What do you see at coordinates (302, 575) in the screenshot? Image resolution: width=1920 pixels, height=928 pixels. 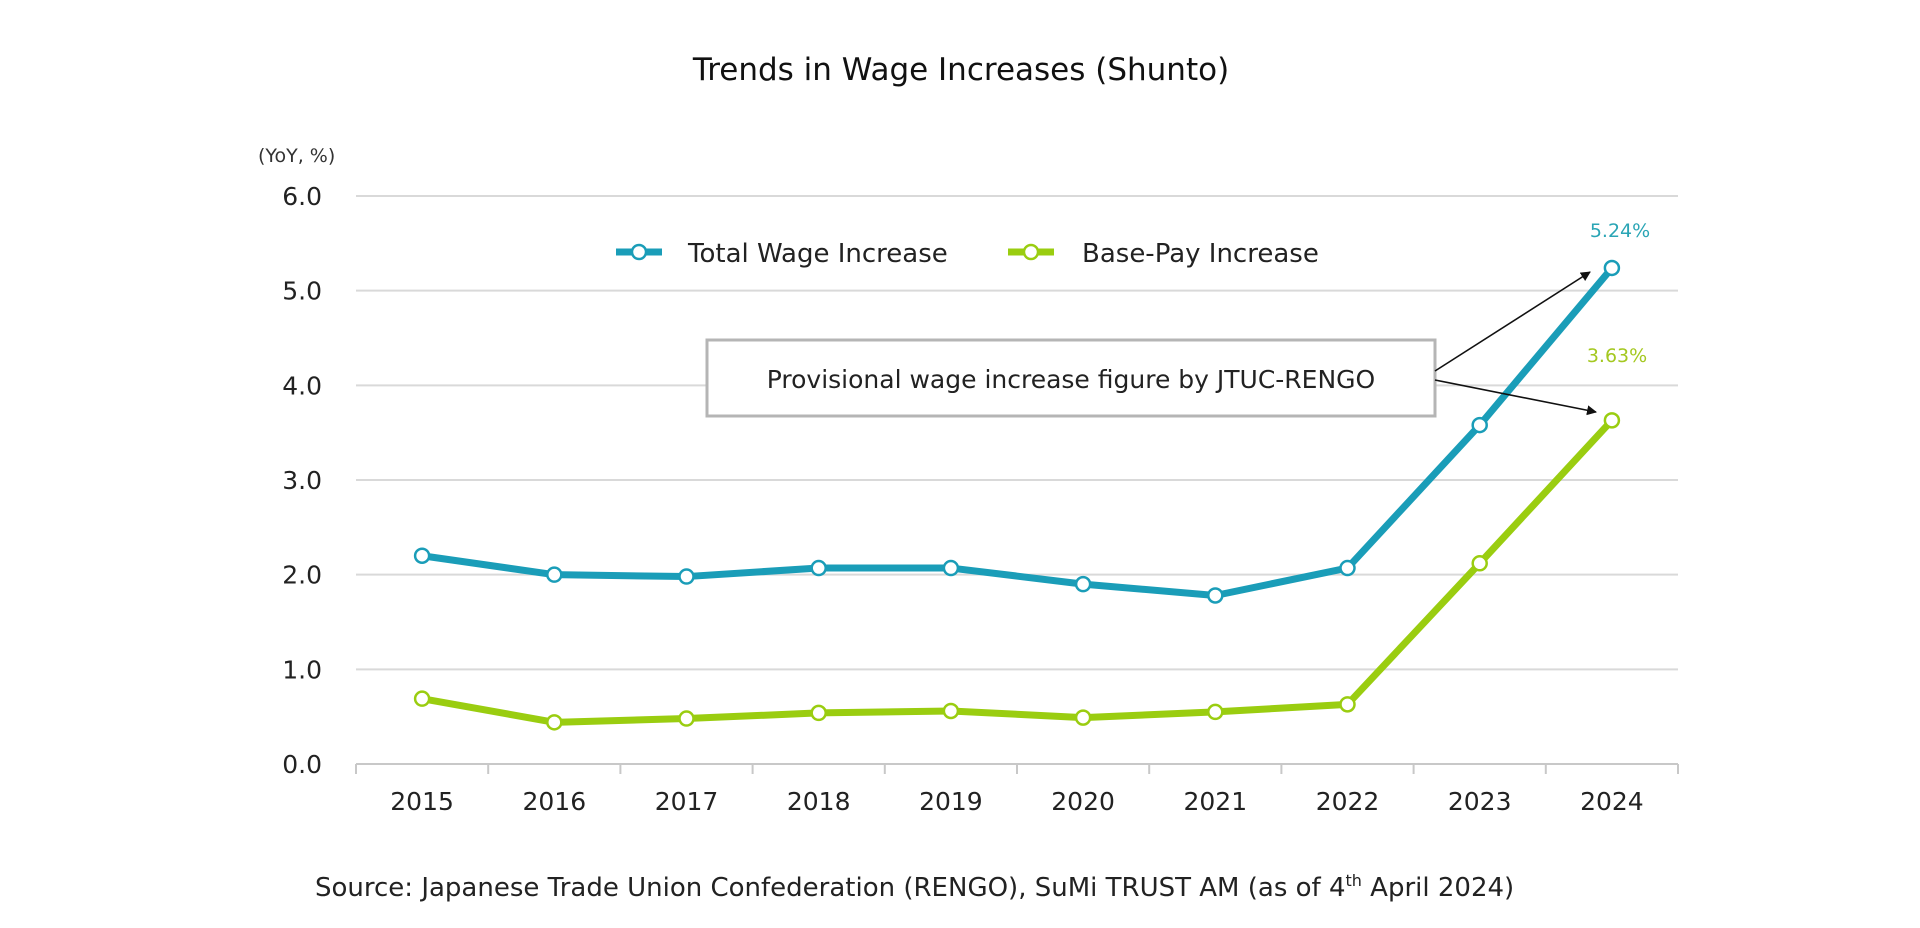 I see `y-tick-label: 2.0` at bounding box center [302, 575].